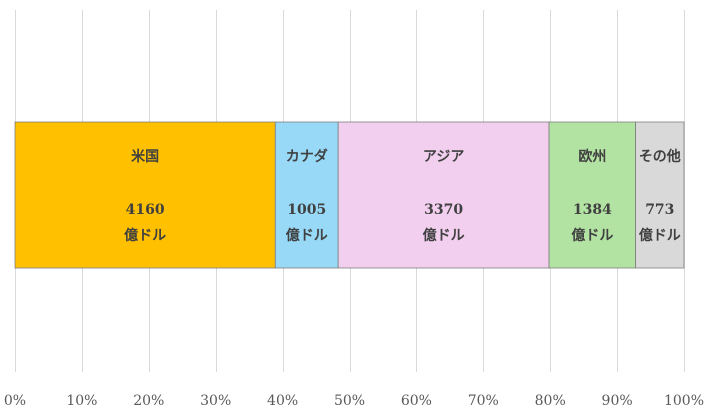 The width and height of the screenshot is (708, 413). What do you see at coordinates (443, 157) in the screenshot?
I see `segment-name-label: アジア` at bounding box center [443, 157].